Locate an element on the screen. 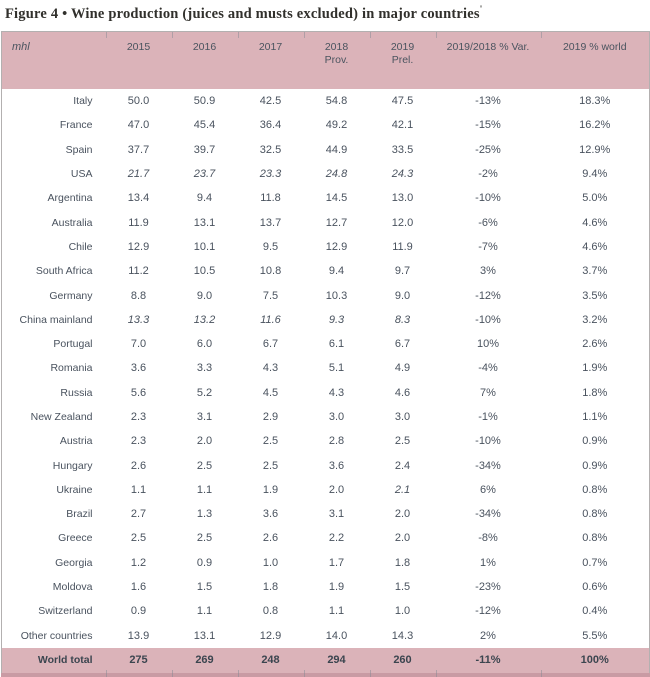  value-cell: 2.7 is located at coordinates (138, 514).